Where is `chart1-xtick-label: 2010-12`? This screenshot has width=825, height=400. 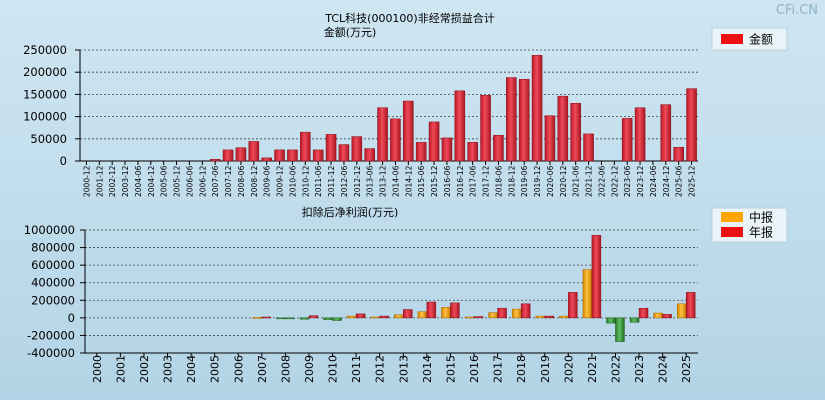
chart1-xtick-label: 2010-12 is located at coordinates (305, 181).